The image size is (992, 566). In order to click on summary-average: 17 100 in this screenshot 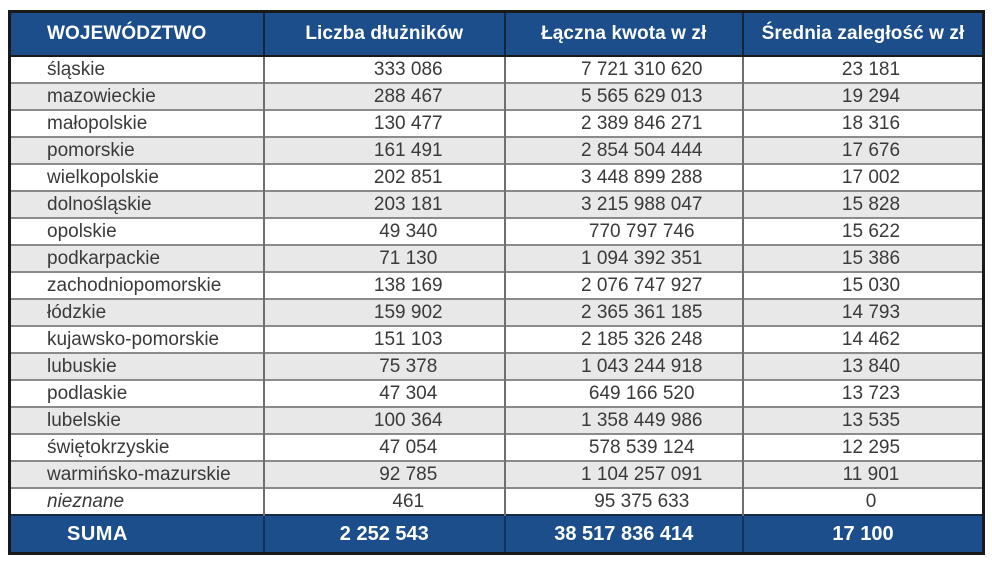, I will do `click(862, 534)`.